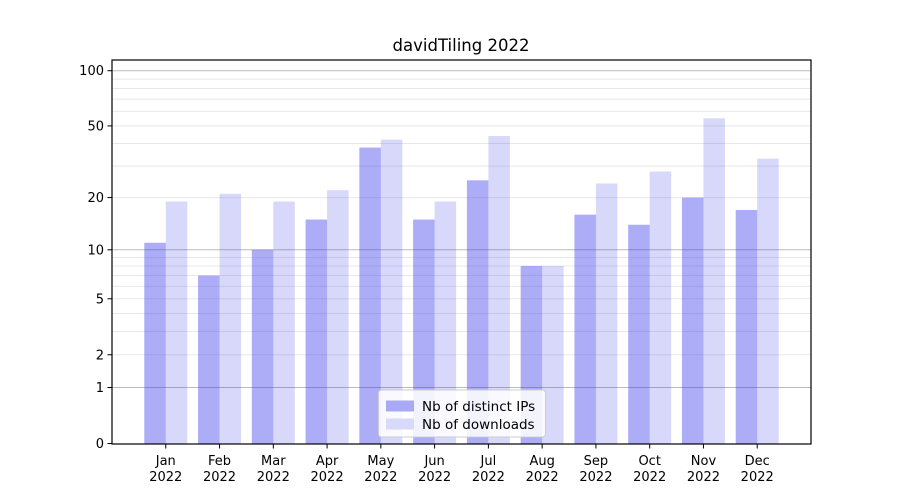 This screenshot has height=500, width=900. What do you see at coordinates (165, 477) in the screenshot?
I see `x-tick-label-year-jan: 2022` at bounding box center [165, 477].